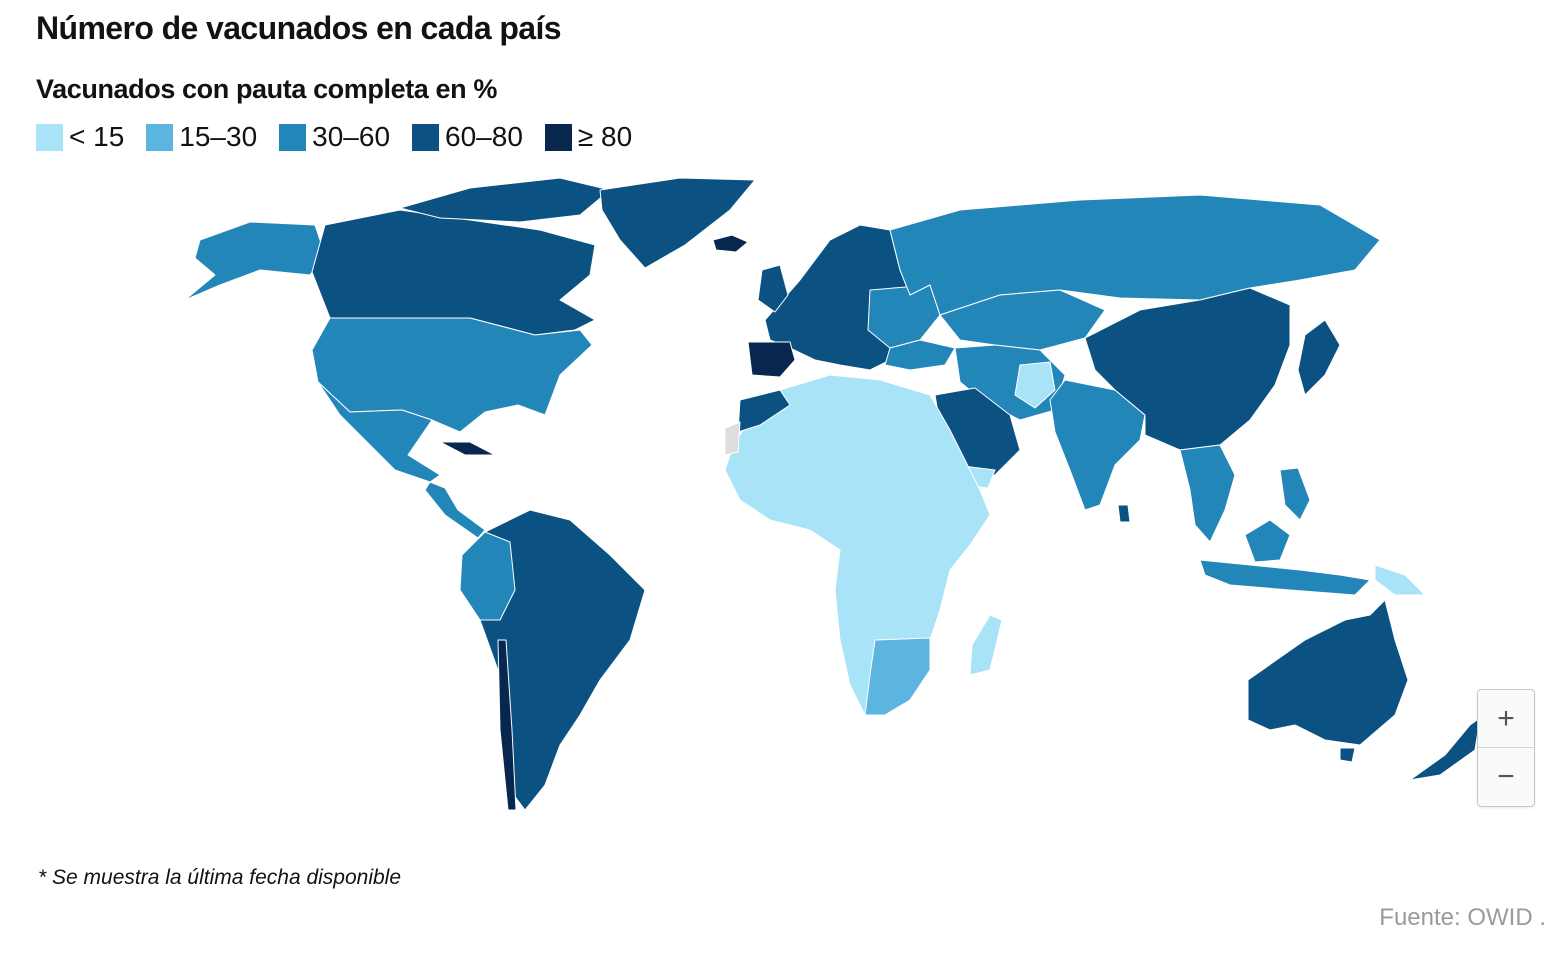 The height and width of the screenshot is (955, 1568). Describe the element at coordinates (255, 261) in the screenshot. I see `region-alaska` at that location.